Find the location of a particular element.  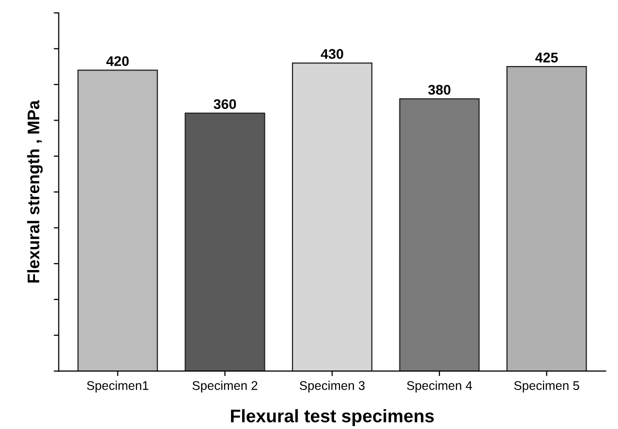

x-tick-label: Specimen 5 is located at coordinates (547, 386).